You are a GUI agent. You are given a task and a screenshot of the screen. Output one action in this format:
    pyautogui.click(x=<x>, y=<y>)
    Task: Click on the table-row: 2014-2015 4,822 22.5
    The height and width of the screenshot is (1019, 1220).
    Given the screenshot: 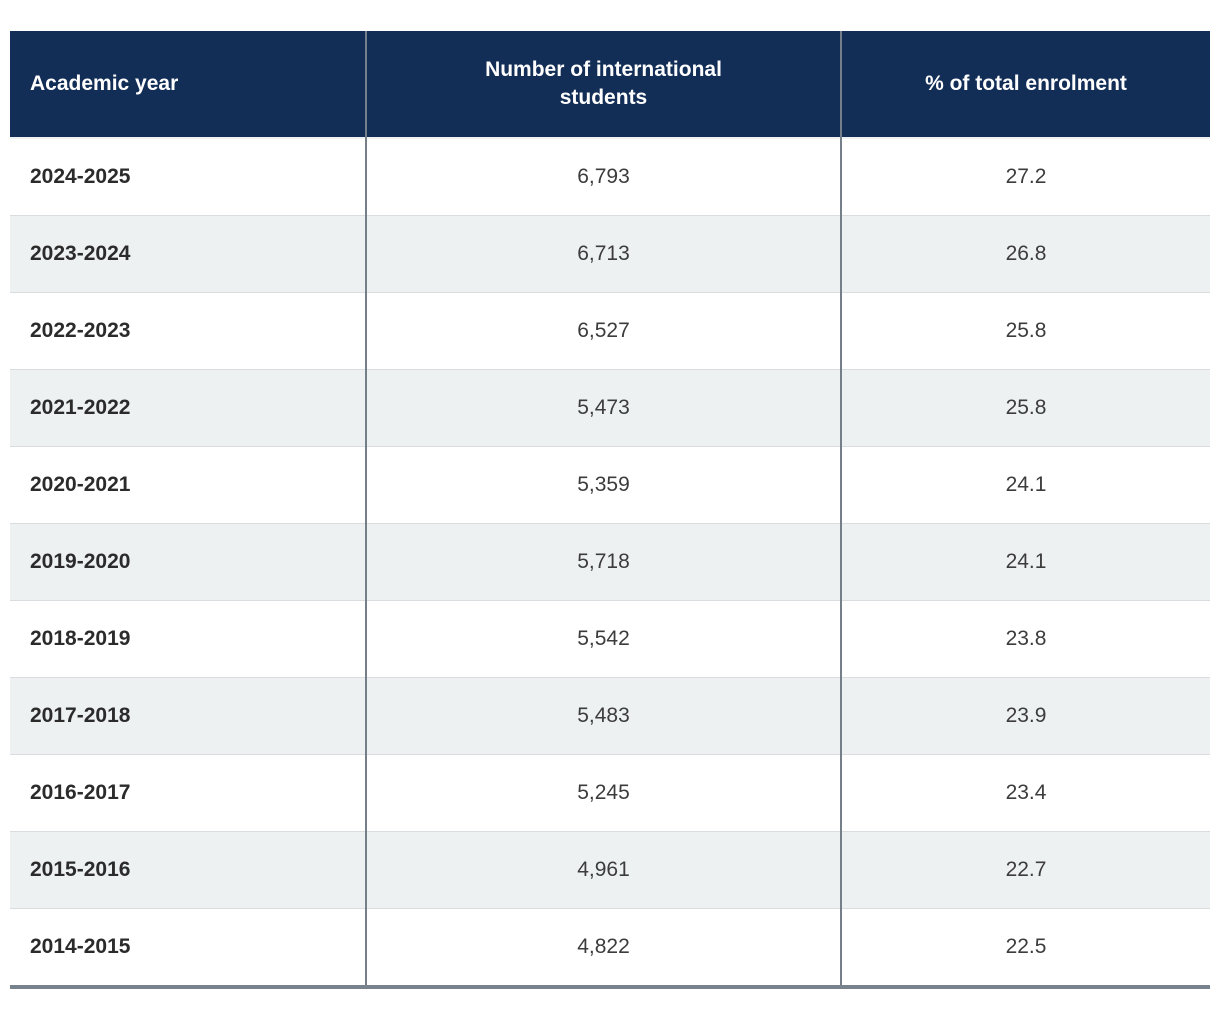 What is the action you would take?
    pyautogui.click(x=610, y=947)
    